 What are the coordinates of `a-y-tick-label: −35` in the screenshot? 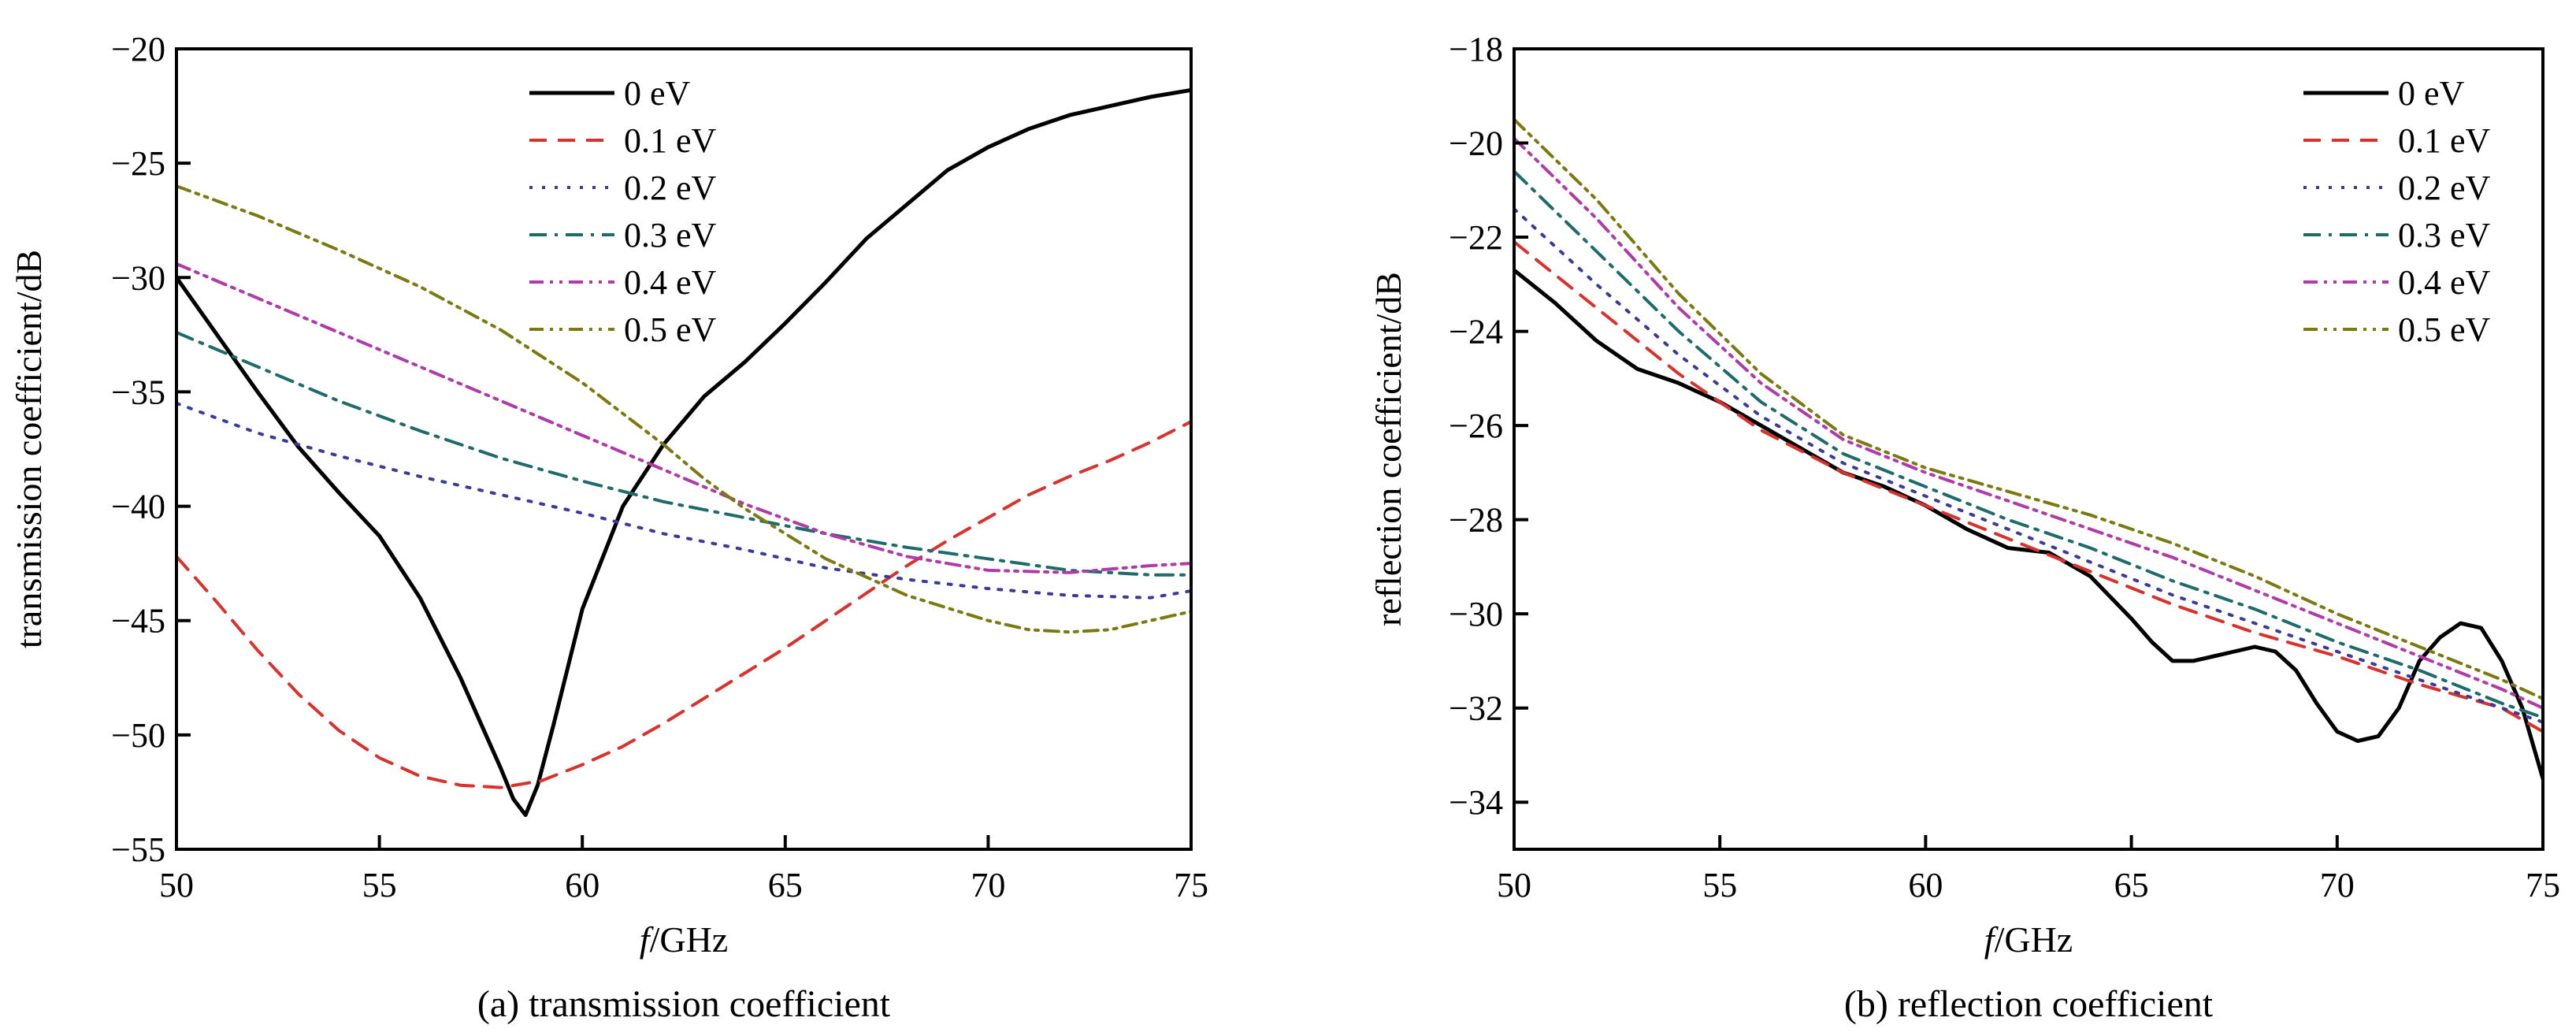 It's located at (138, 392).